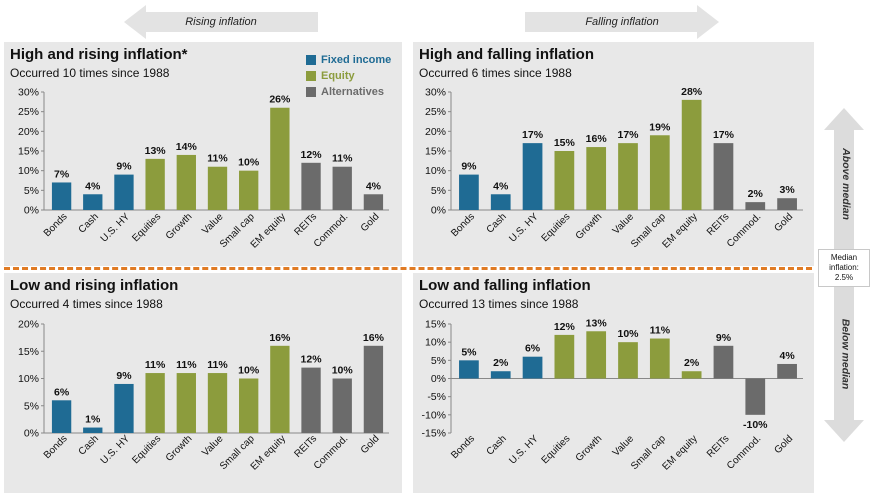 The height and width of the screenshot is (497, 878). I want to click on panel-subtitle: Occurred 4 times since 1988, so click(86, 304).